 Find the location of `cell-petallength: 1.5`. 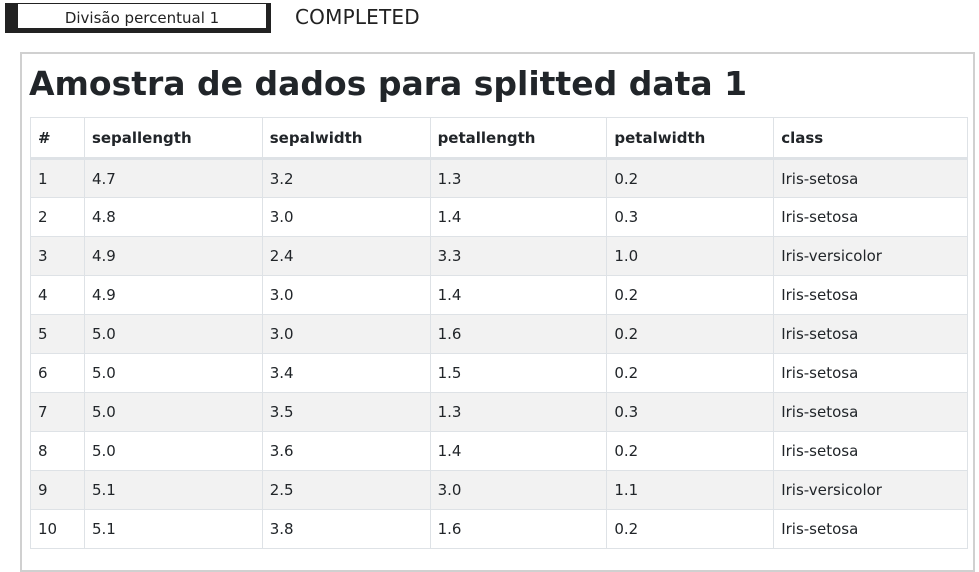

cell-petallength: 1.5 is located at coordinates (518, 373).